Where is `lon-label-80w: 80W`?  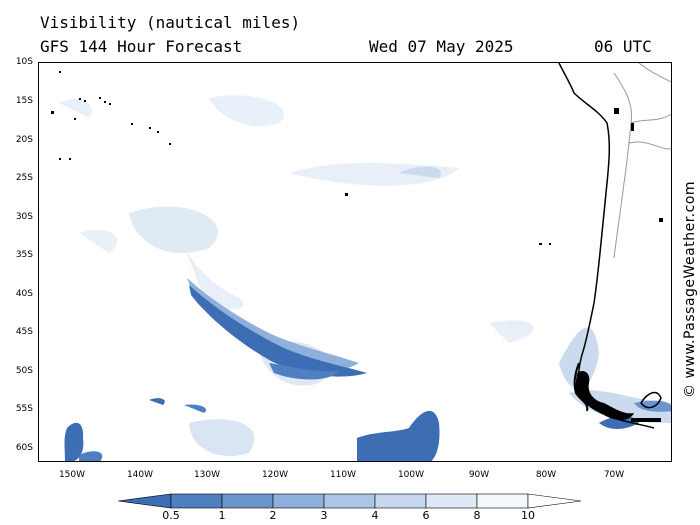 lon-label-80w: 80W is located at coordinates (546, 475).